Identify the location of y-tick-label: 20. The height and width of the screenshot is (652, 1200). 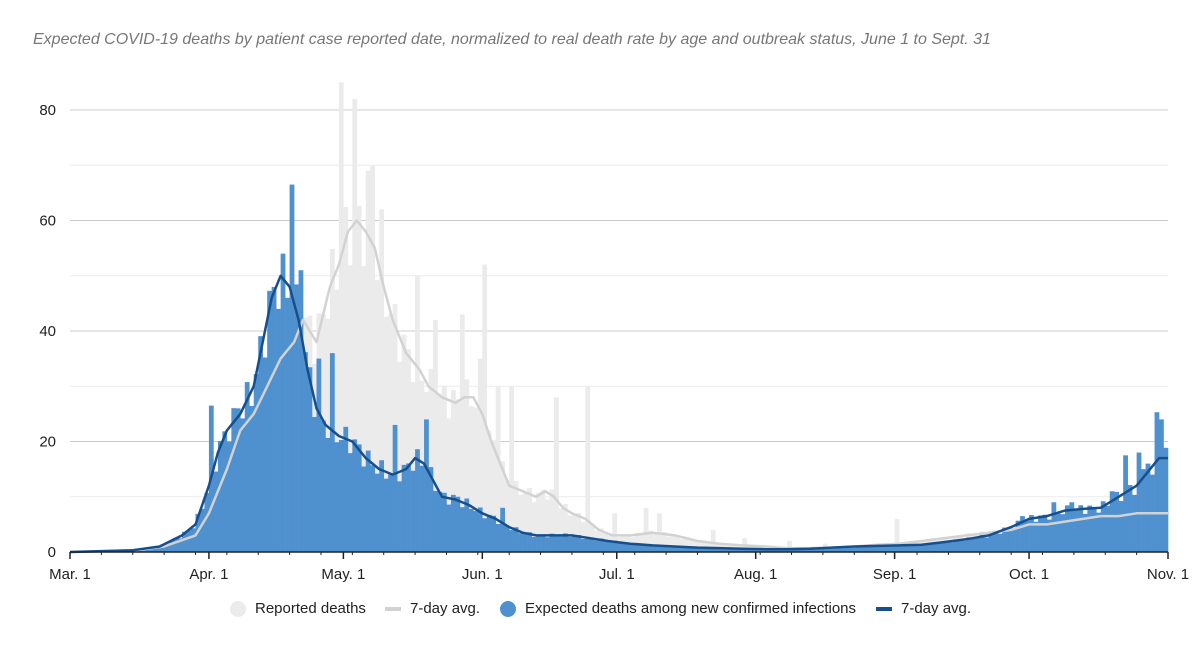
(47, 442).